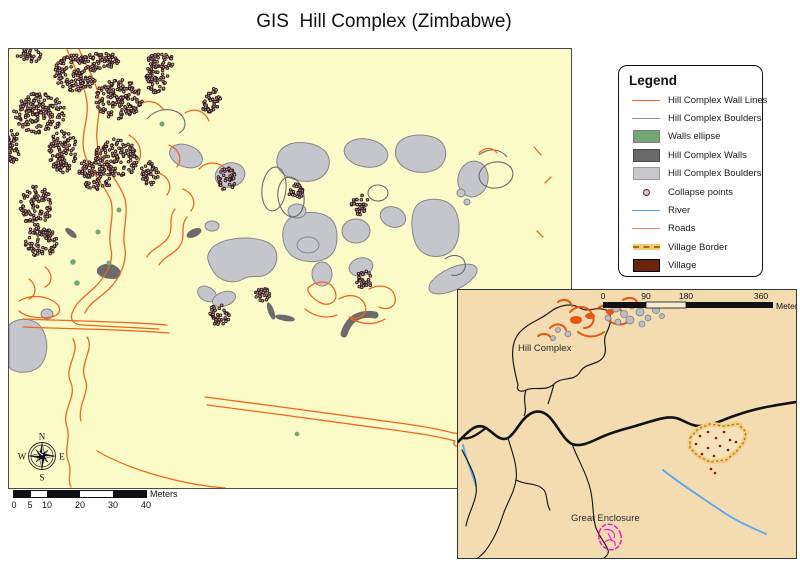  I want to click on boulder-outlines, so click(330, 192).